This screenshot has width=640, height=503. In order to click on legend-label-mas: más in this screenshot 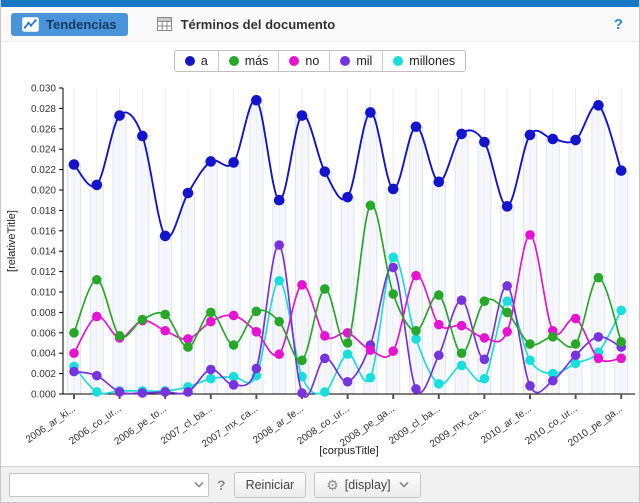, I will do `click(256, 61)`.